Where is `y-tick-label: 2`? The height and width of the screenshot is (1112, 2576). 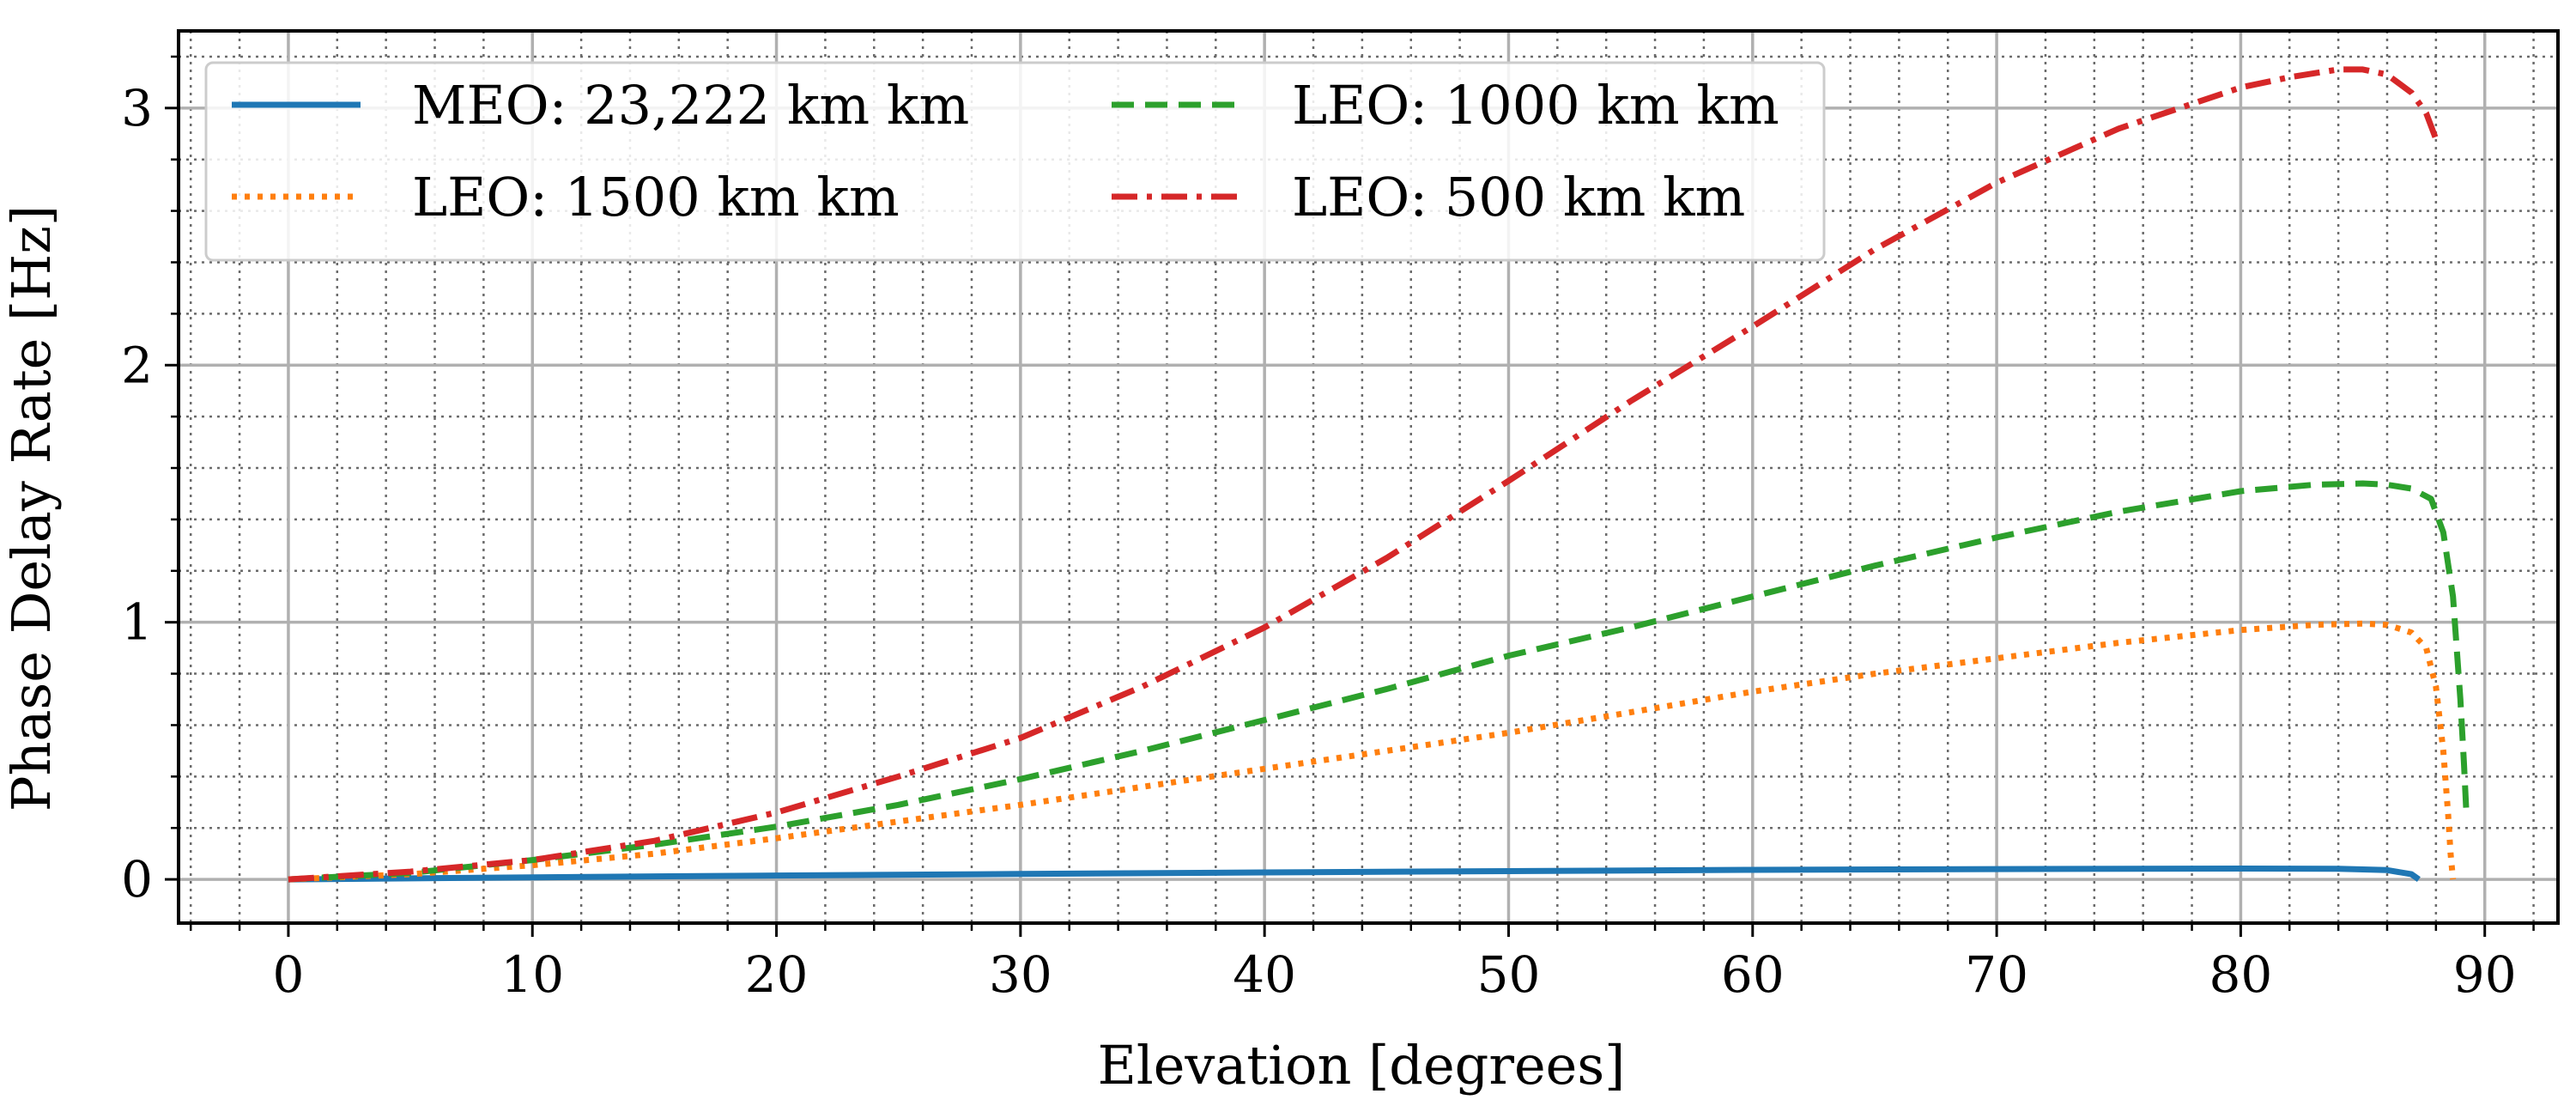 y-tick-label: 2 is located at coordinates (137, 365).